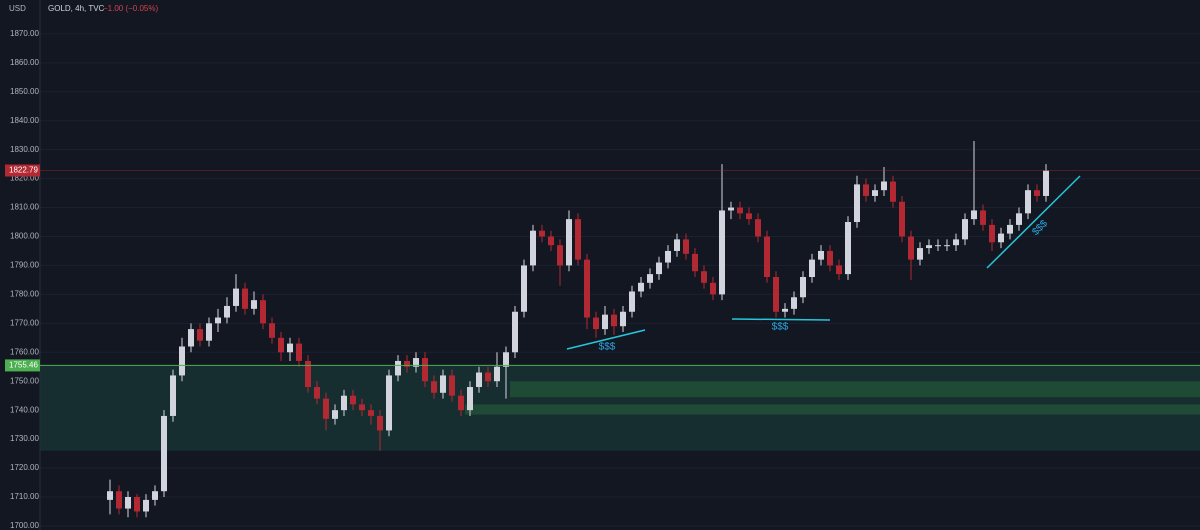  Describe the element at coordinates (24, 293) in the screenshot. I see `y-tick-label: 1780.00` at that location.